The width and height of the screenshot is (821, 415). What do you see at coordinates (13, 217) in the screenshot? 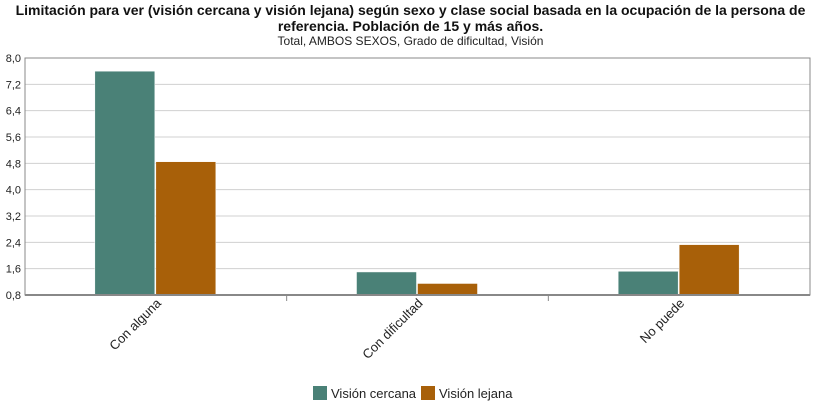
I see `y-tick-label: 3,2` at bounding box center [13, 217].